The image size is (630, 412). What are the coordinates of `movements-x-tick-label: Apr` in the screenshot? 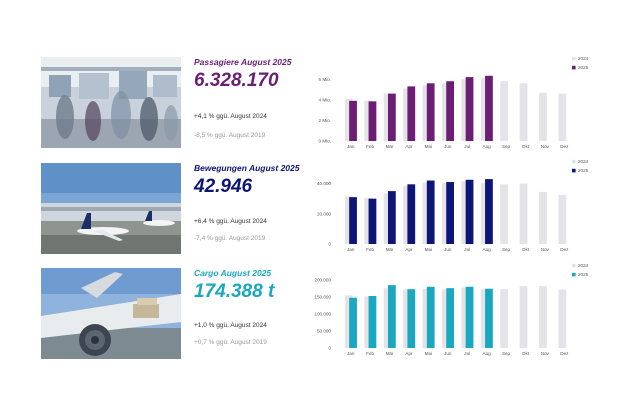 It's located at (409, 249).